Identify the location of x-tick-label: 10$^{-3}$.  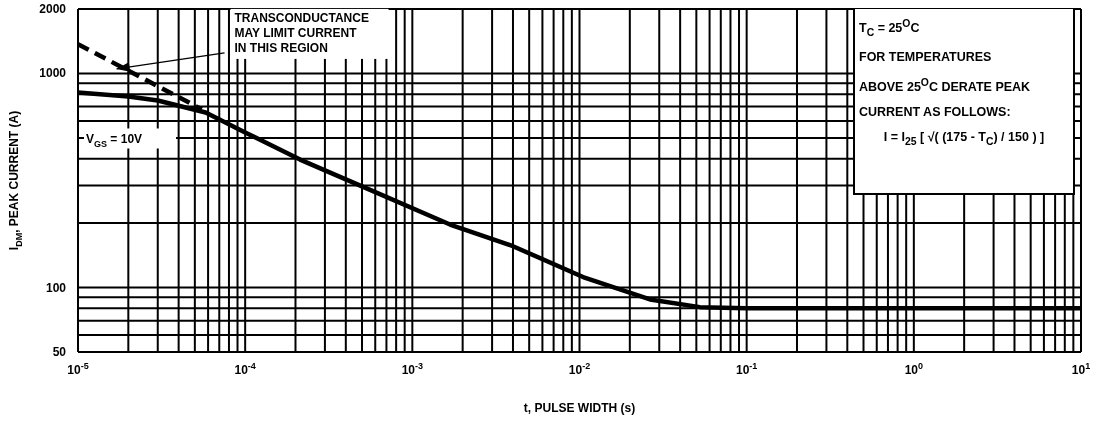
(412, 369).